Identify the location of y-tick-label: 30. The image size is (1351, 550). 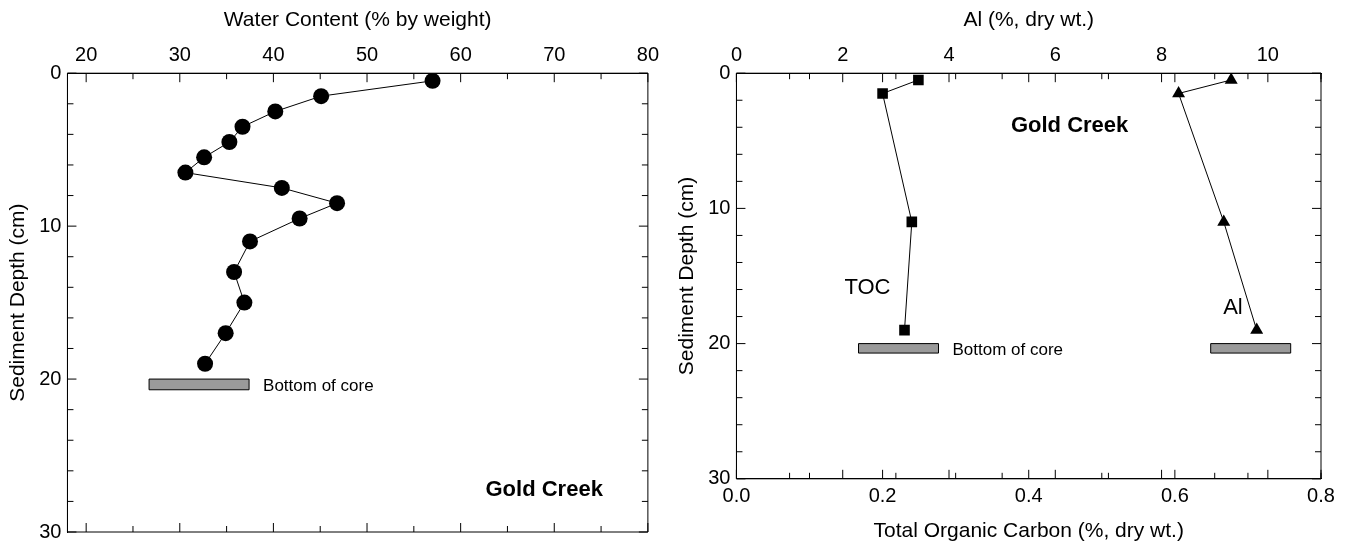
(50, 530).